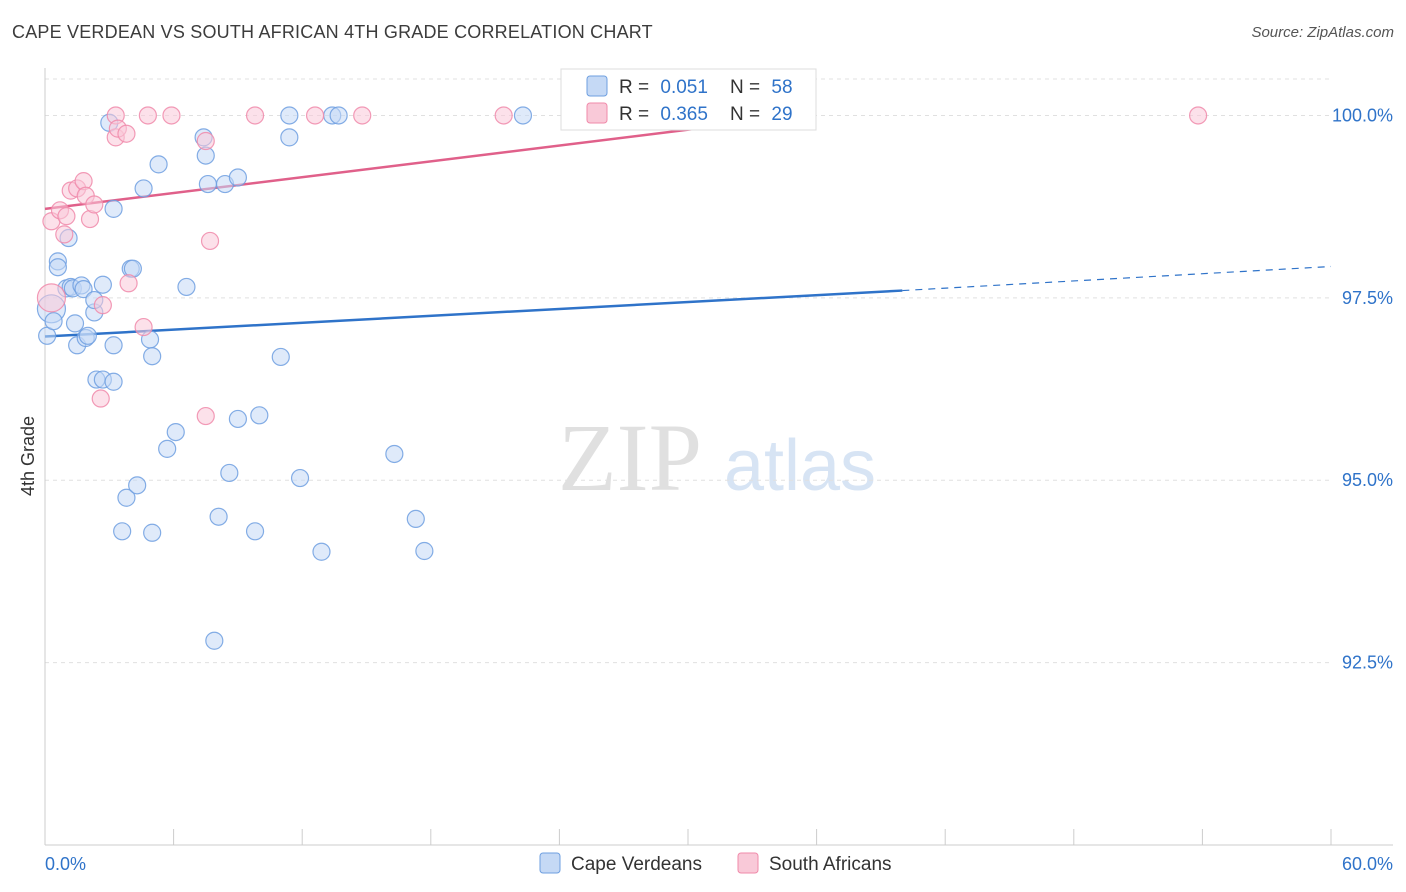 Image resolution: width=1406 pixels, height=892 pixels. What do you see at coordinates (684, 87) in the screenshot?
I see `legend-r-value: 0.051` at bounding box center [684, 87].